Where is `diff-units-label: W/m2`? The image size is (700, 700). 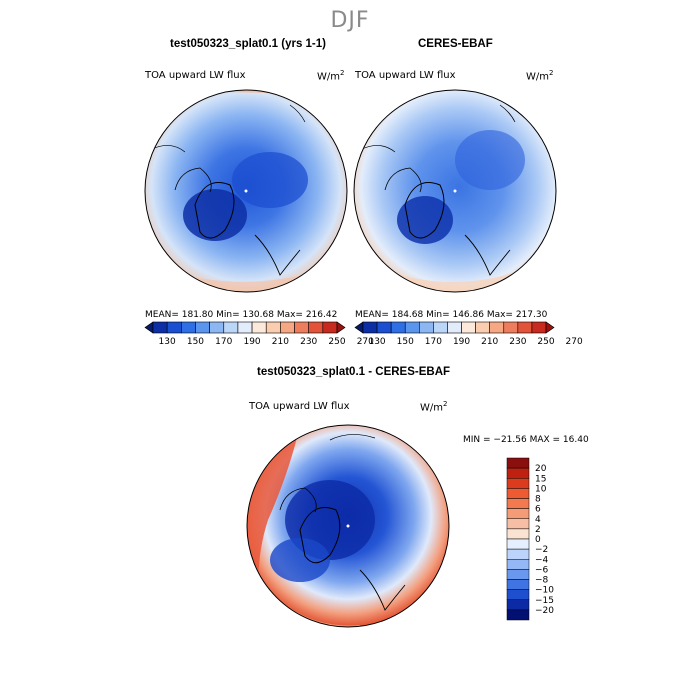
diff-units-label: W/m2 is located at coordinates (434, 407).